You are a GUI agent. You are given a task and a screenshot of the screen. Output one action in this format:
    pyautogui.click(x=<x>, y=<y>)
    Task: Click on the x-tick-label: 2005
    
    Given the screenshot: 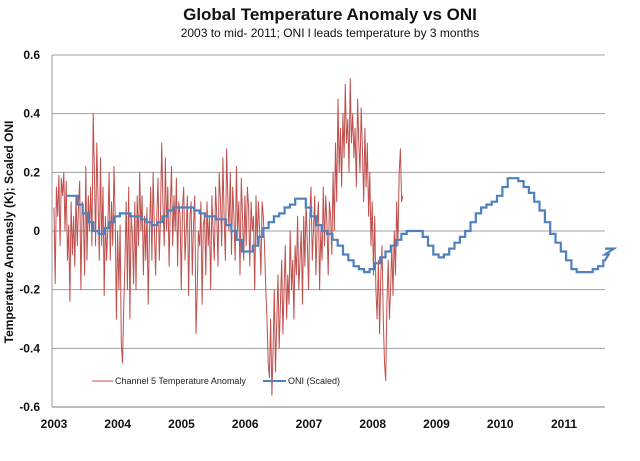 What is the action you would take?
    pyautogui.click(x=181, y=424)
    